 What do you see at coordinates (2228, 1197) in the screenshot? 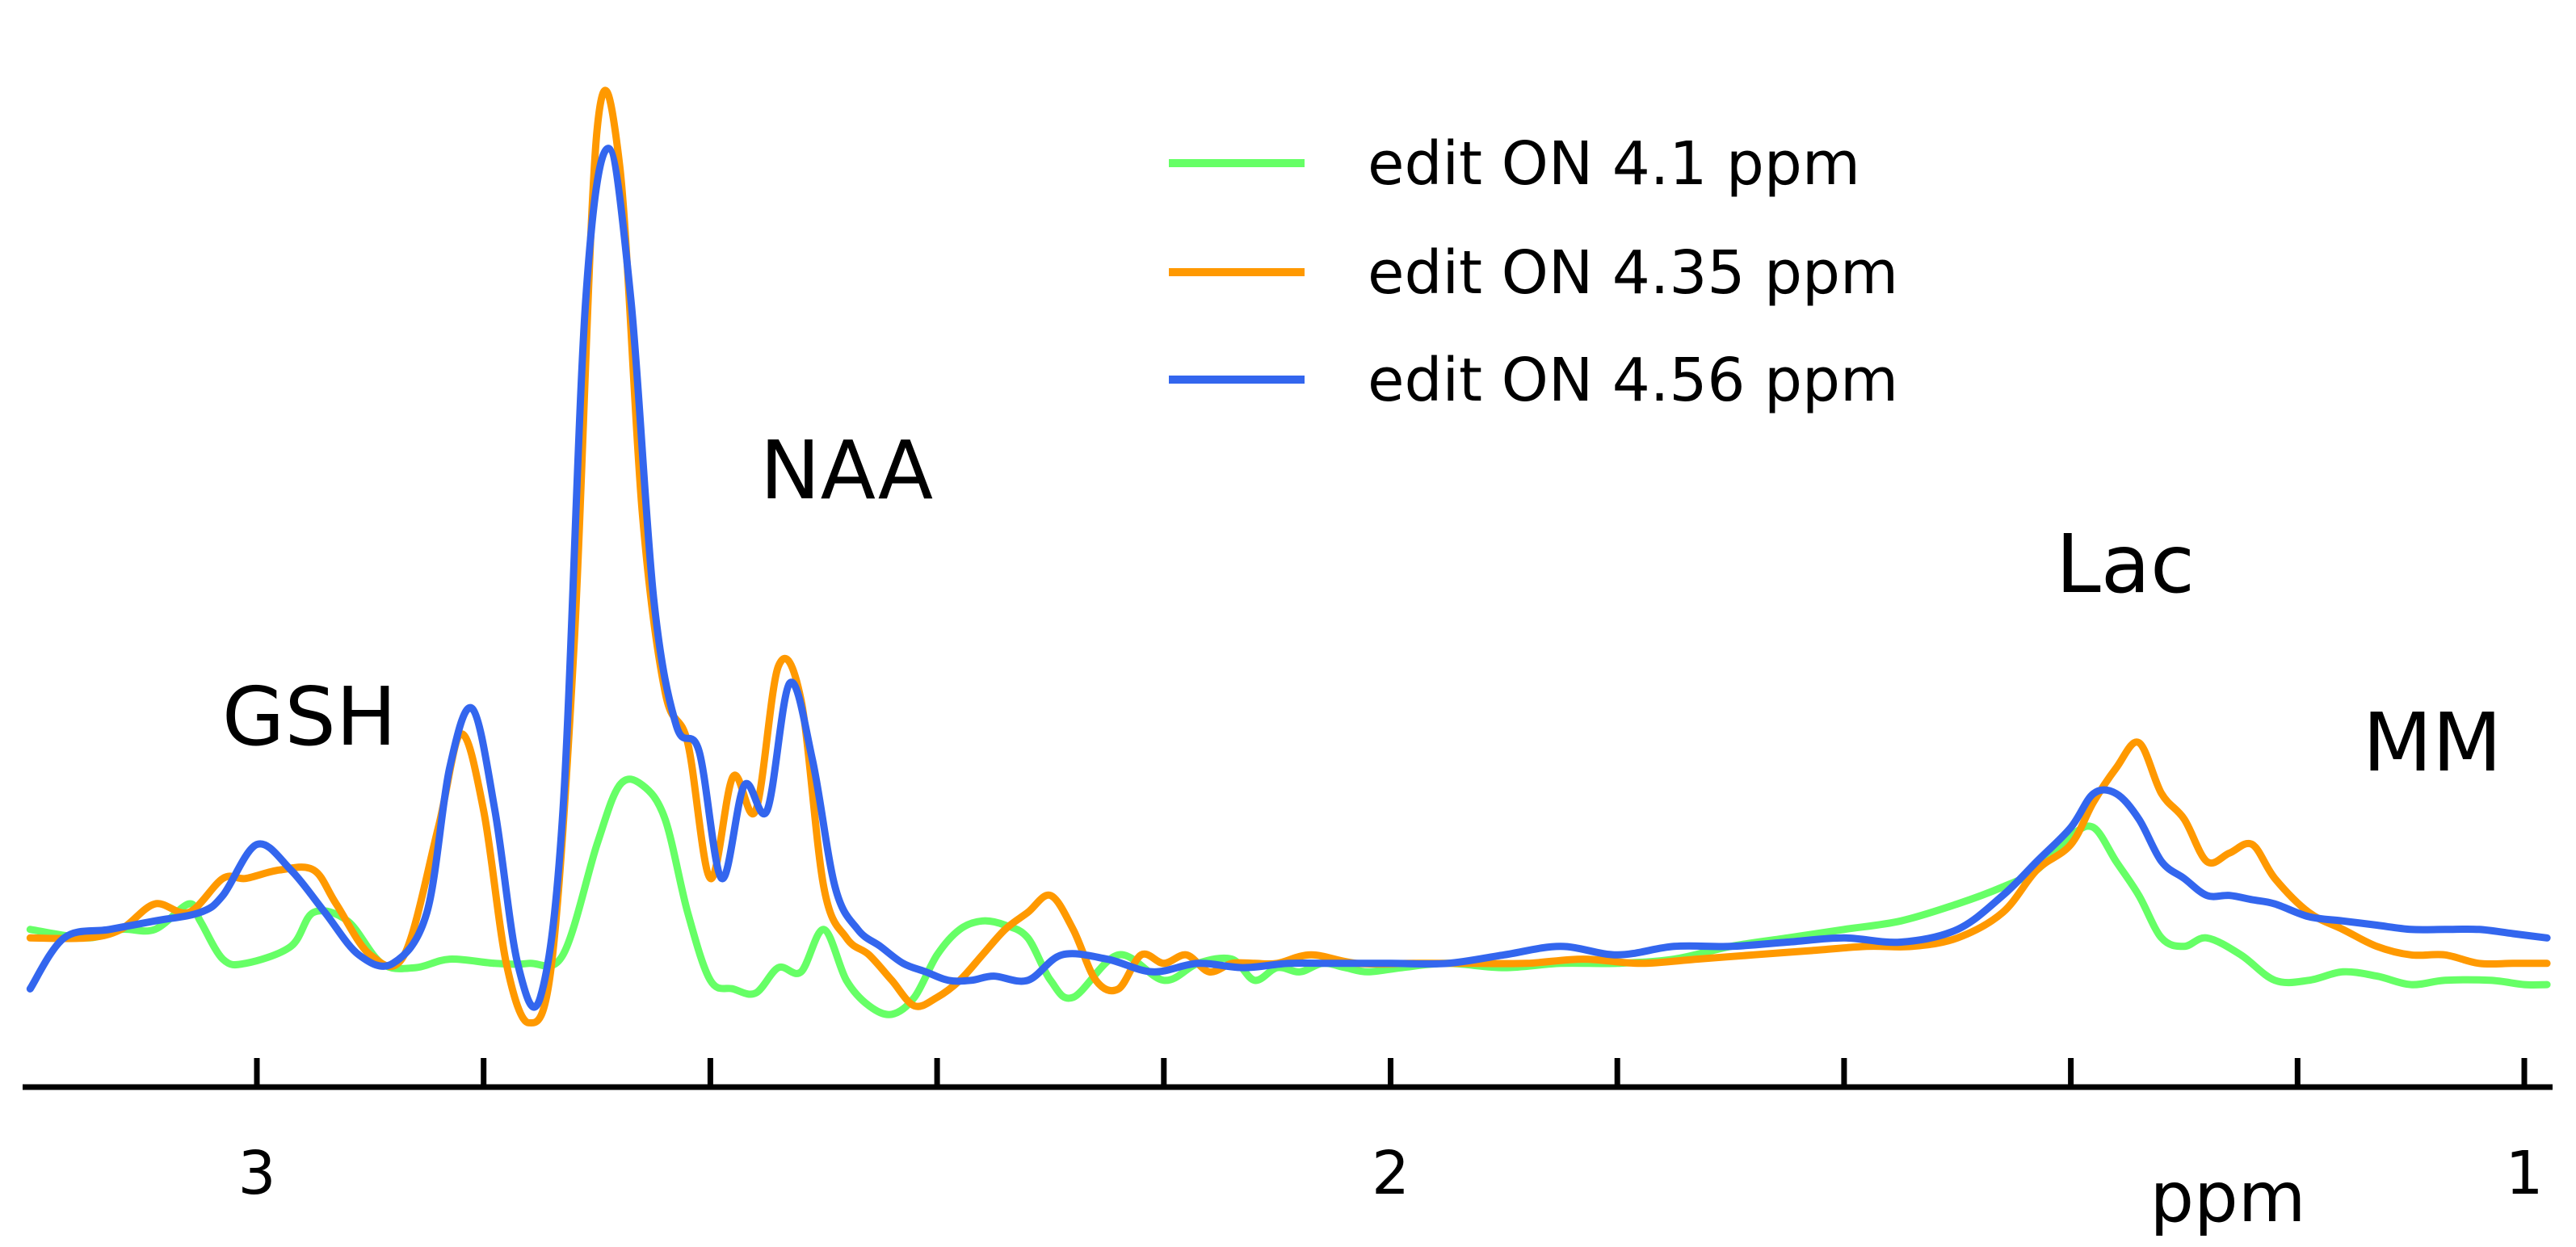
I see `x-axis-title: ppm` at bounding box center [2228, 1197].